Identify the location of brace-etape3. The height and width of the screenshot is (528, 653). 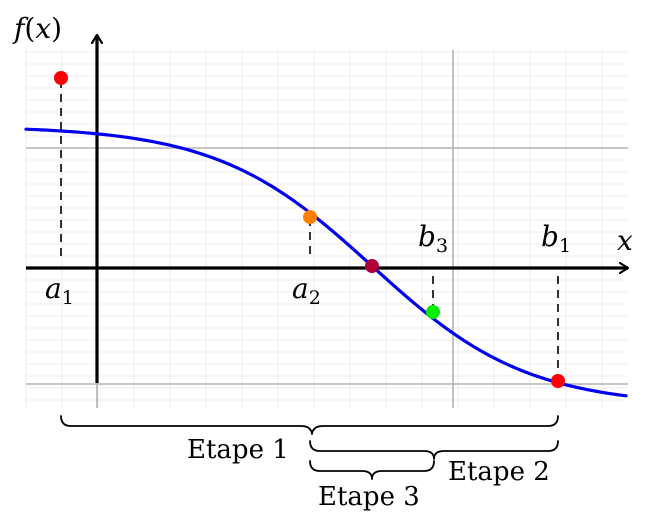
(372, 470).